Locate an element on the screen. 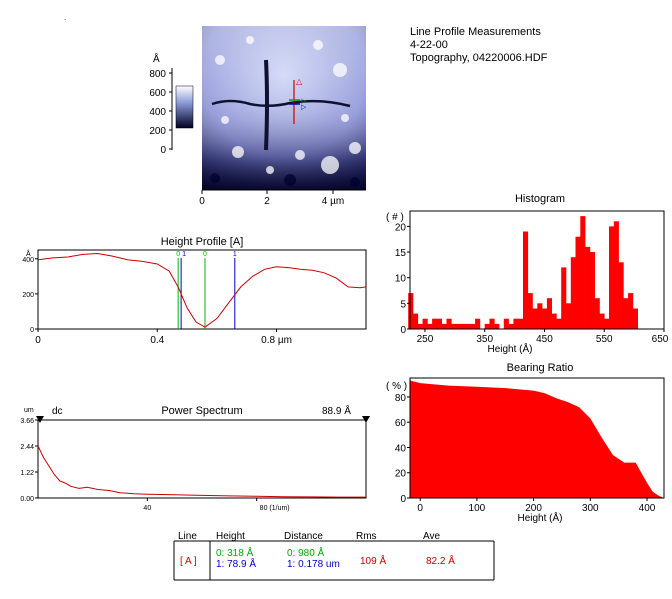 Image resolution: width=672 pixels, height=599 pixels. power-spectrum-x-ticks: 40 80 (1/um) is located at coordinates (216, 505).